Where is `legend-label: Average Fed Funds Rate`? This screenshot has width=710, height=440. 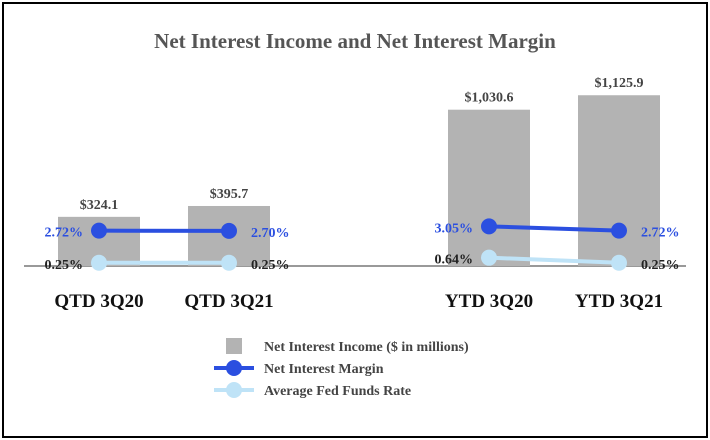
legend-label: Average Fed Funds Rate is located at coordinates (337, 391).